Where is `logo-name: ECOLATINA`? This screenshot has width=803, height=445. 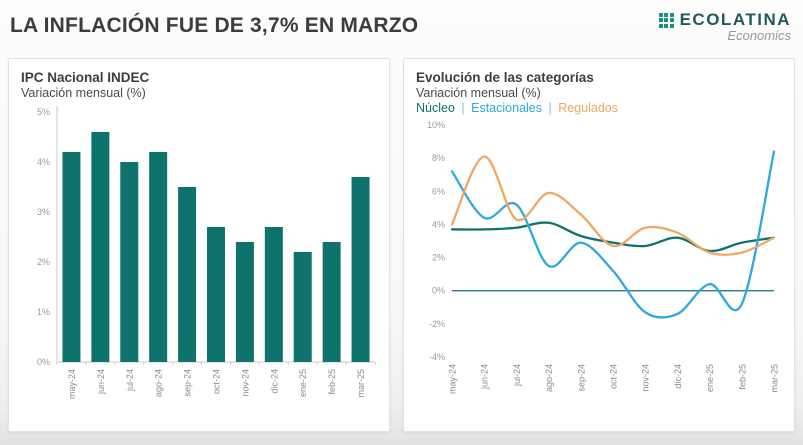
logo-name: ECOLATINA is located at coordinates (735, 19).